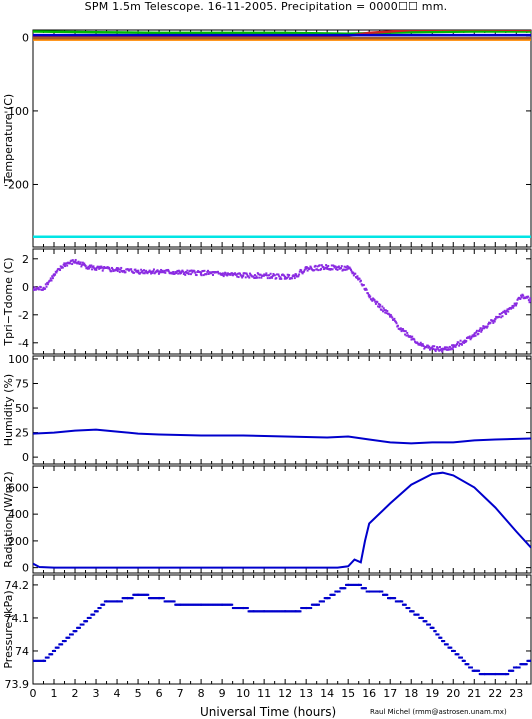  Describe the element at coordinates (138, 693) in the screenshot. I see `x-tick-label: 5` at that location.